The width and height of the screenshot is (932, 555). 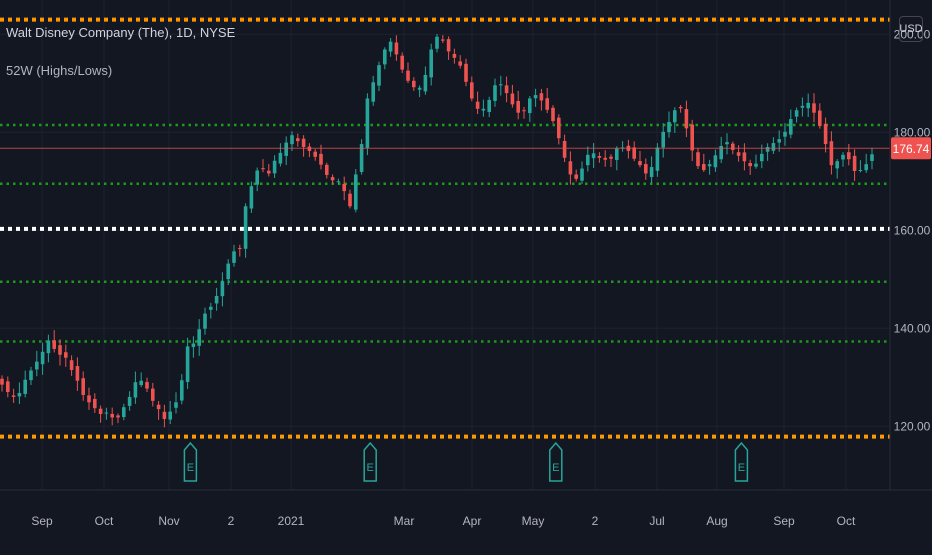 I want to click on time-tick-label: Aug, so click(x=716, y=521).